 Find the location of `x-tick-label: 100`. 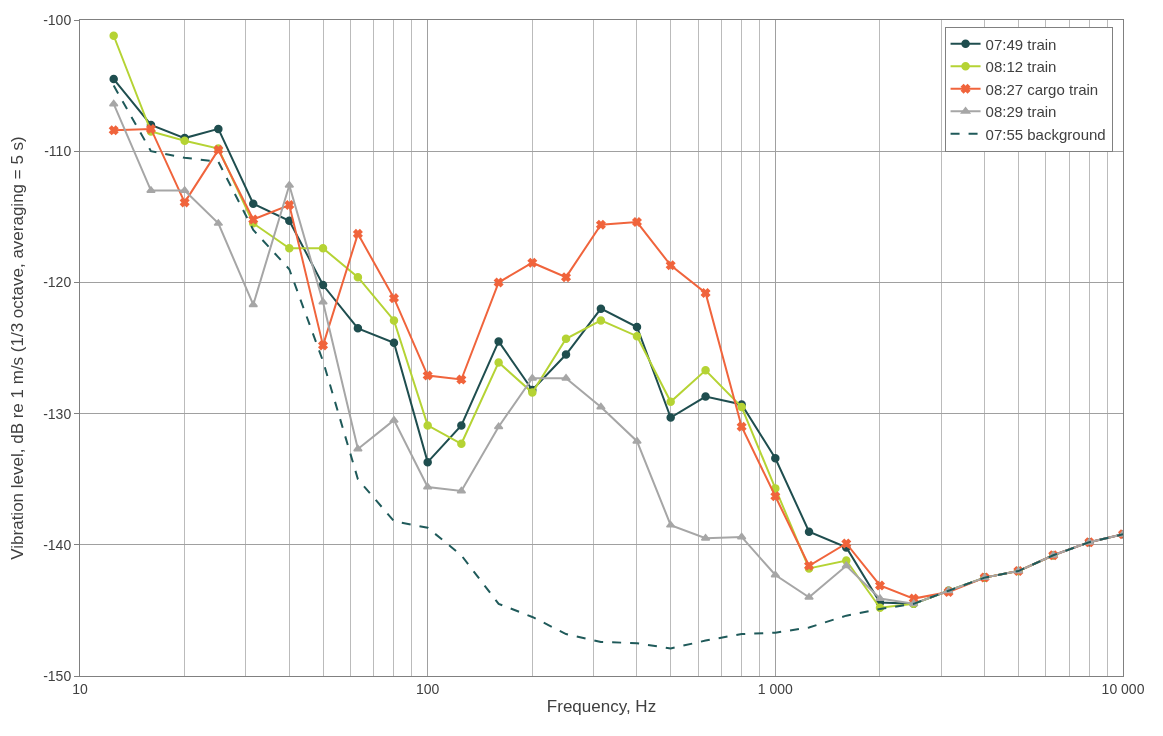

x-tick-label: 100 is located at coordinates (427, 688).